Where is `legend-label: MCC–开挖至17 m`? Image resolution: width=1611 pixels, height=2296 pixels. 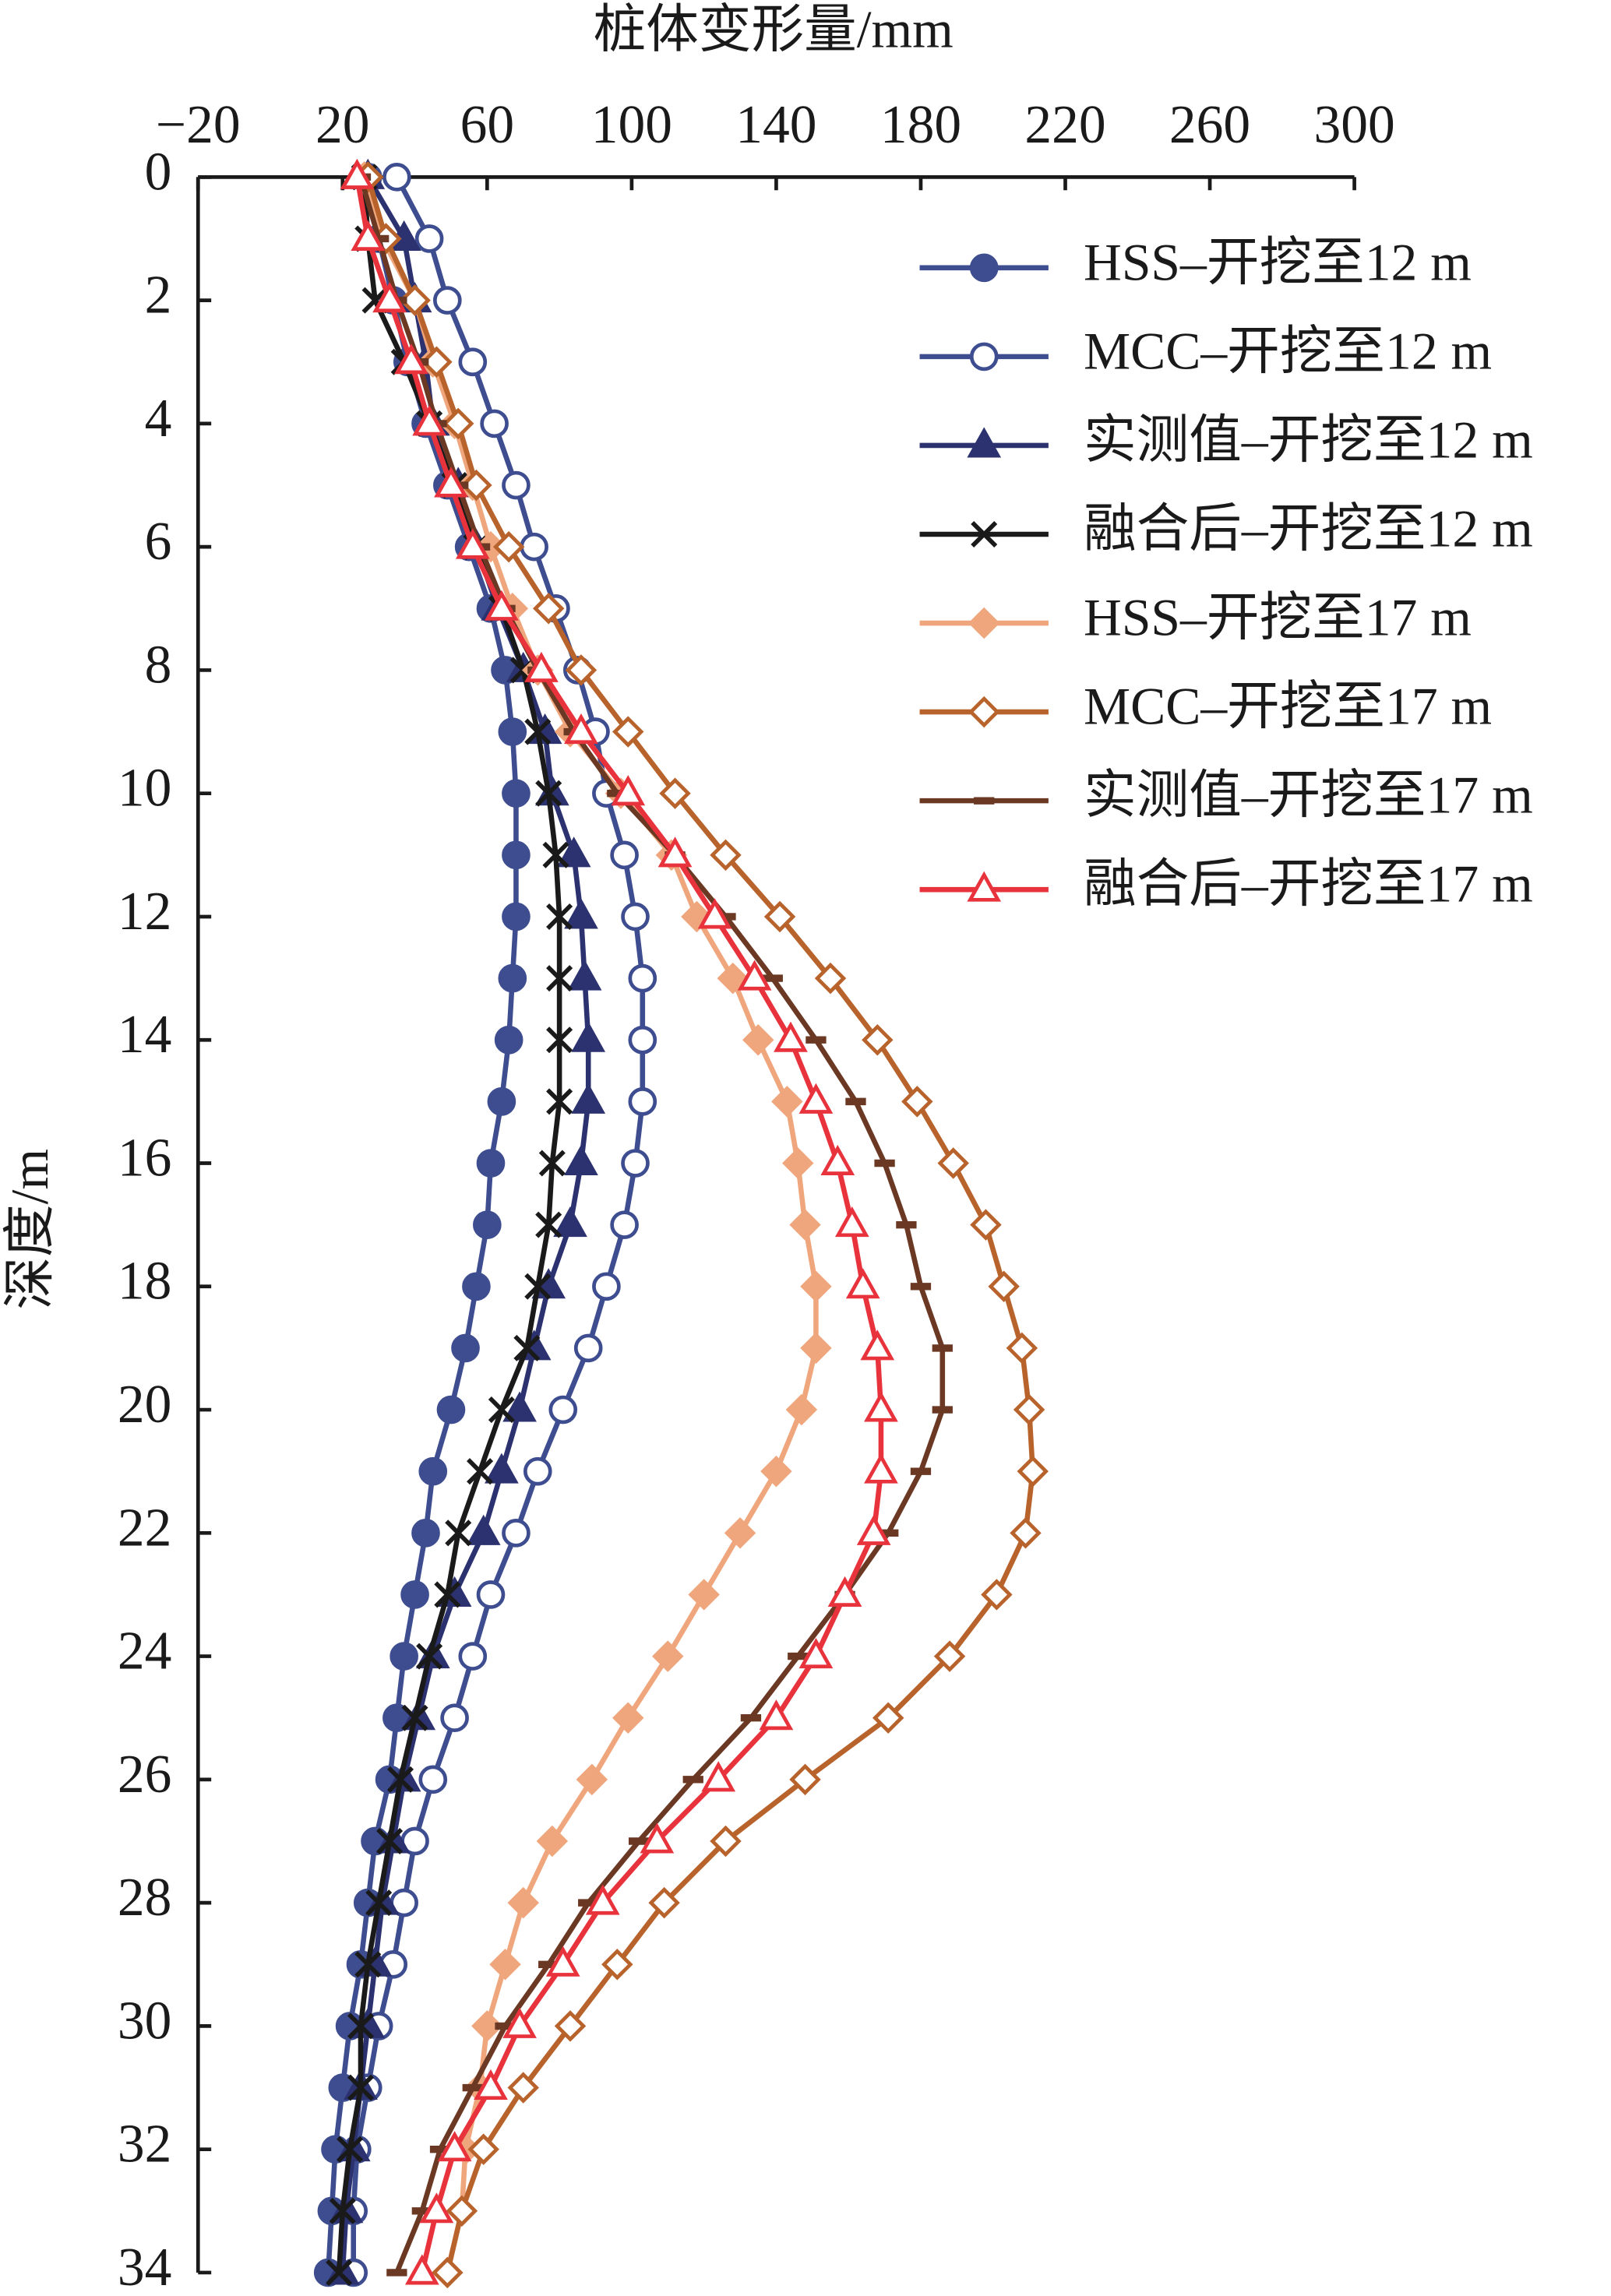
legend-label: MCC–开挖至17 m is located at coordinates (1288, 707).